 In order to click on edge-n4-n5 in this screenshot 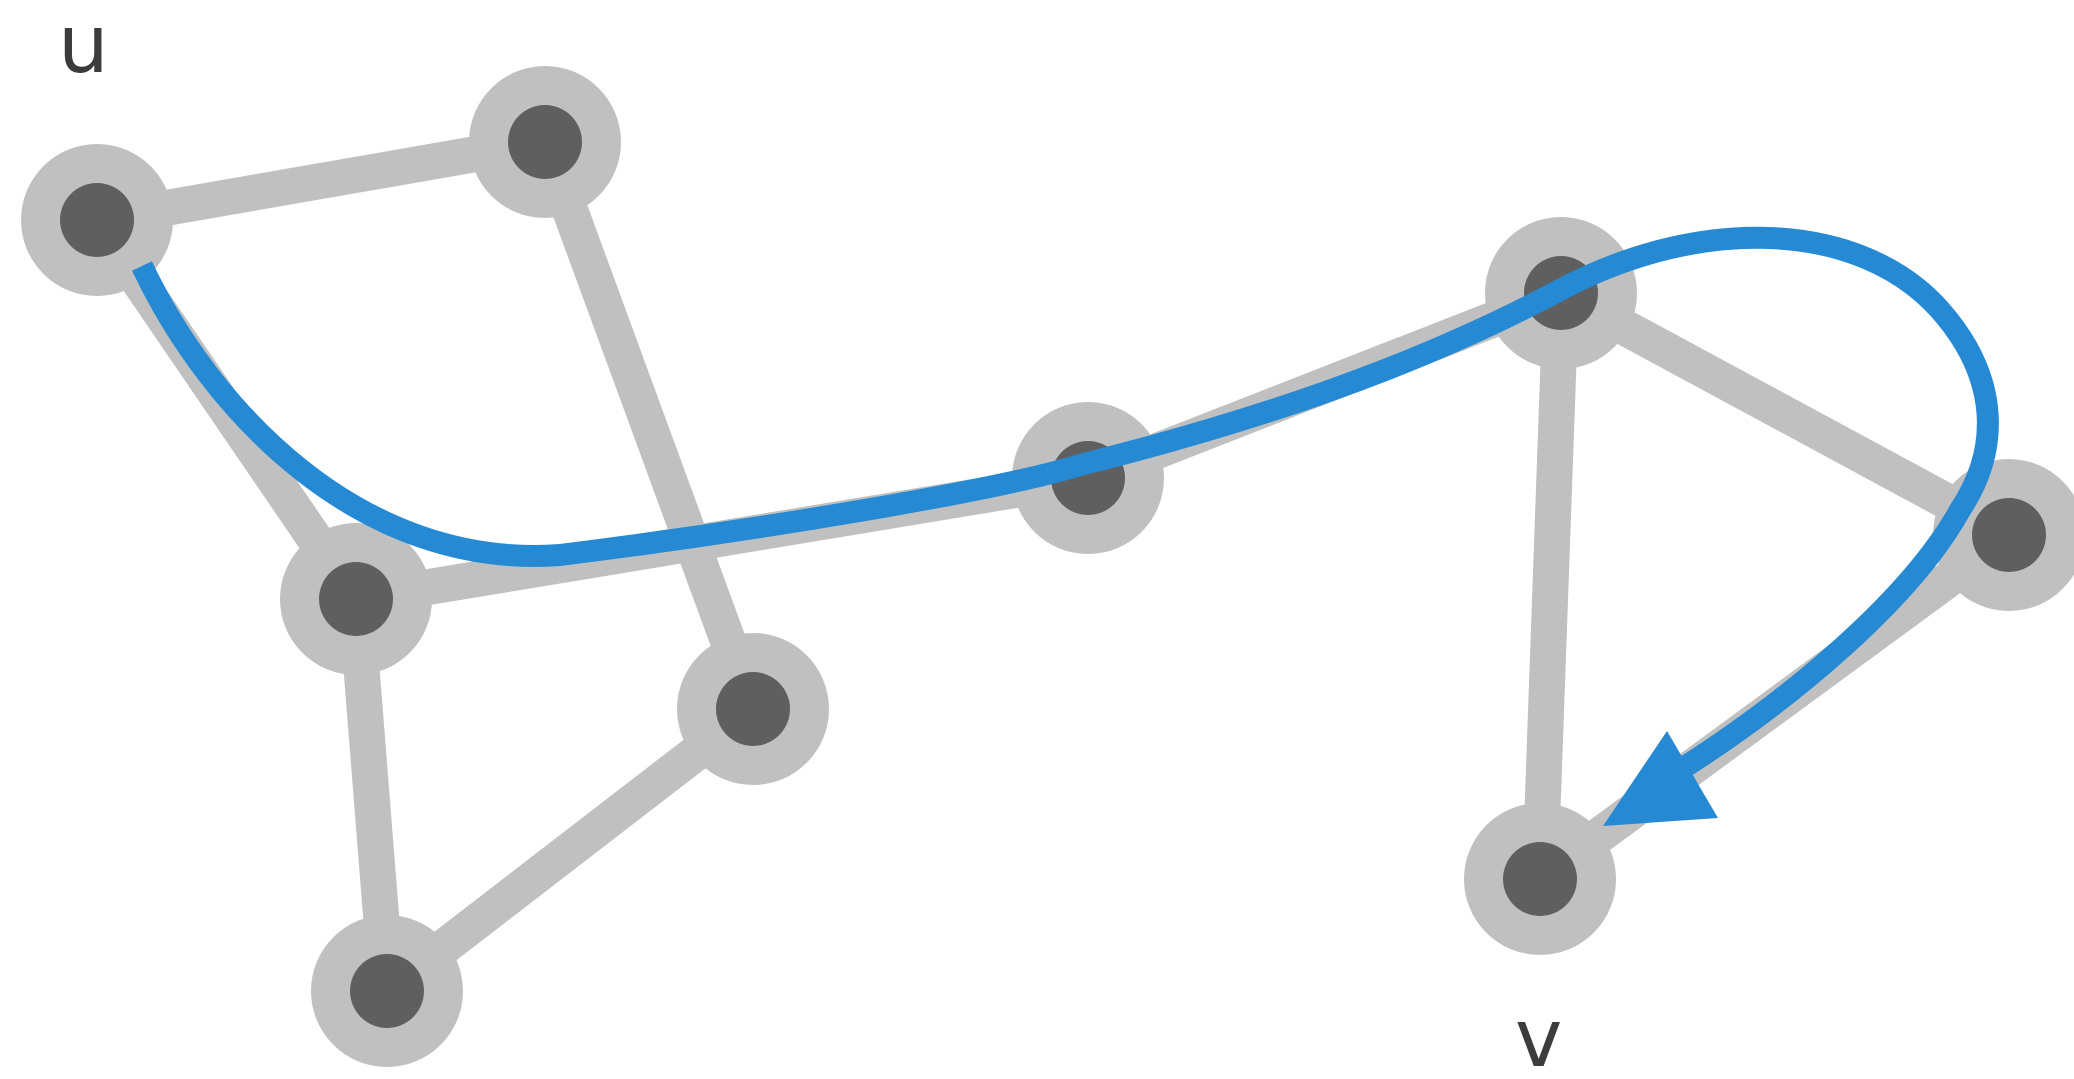, I will do `click(570, 850)`.